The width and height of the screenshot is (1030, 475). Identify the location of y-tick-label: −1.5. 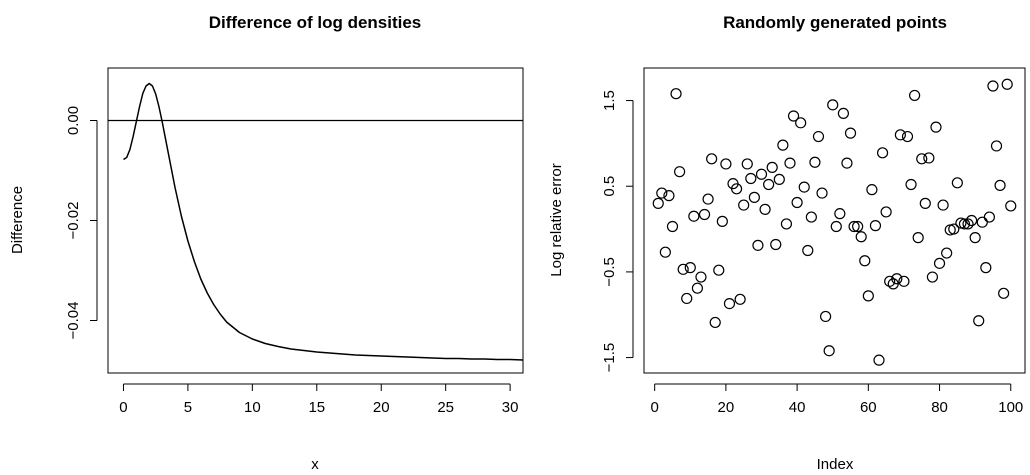
(609, 358).